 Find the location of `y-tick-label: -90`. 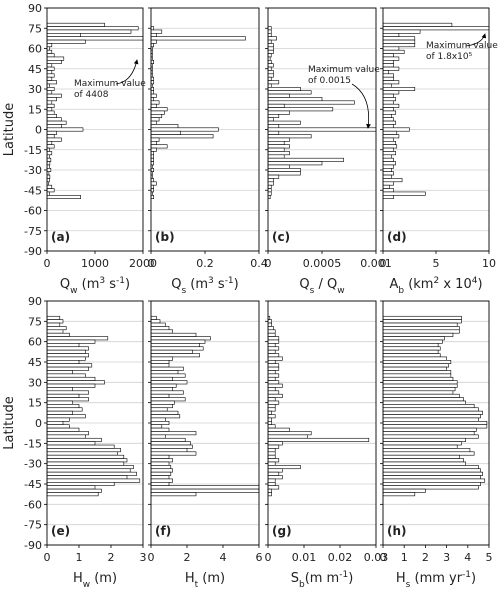

y-tick-label: -90 is located at coordinates (33, 251).